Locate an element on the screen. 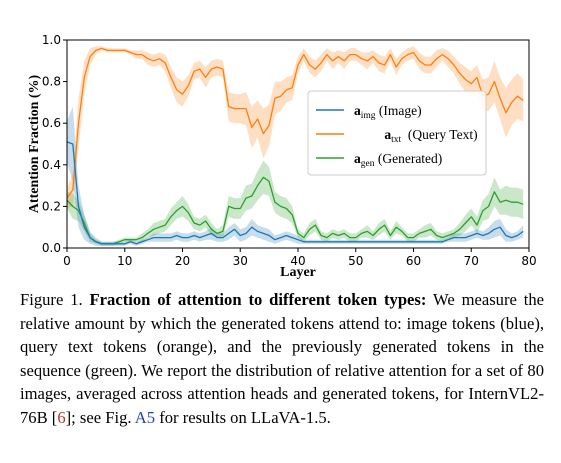 The height and width of the screenshot is (463, 561). legend-img-subscript: img is located at coordinates (368, 116).